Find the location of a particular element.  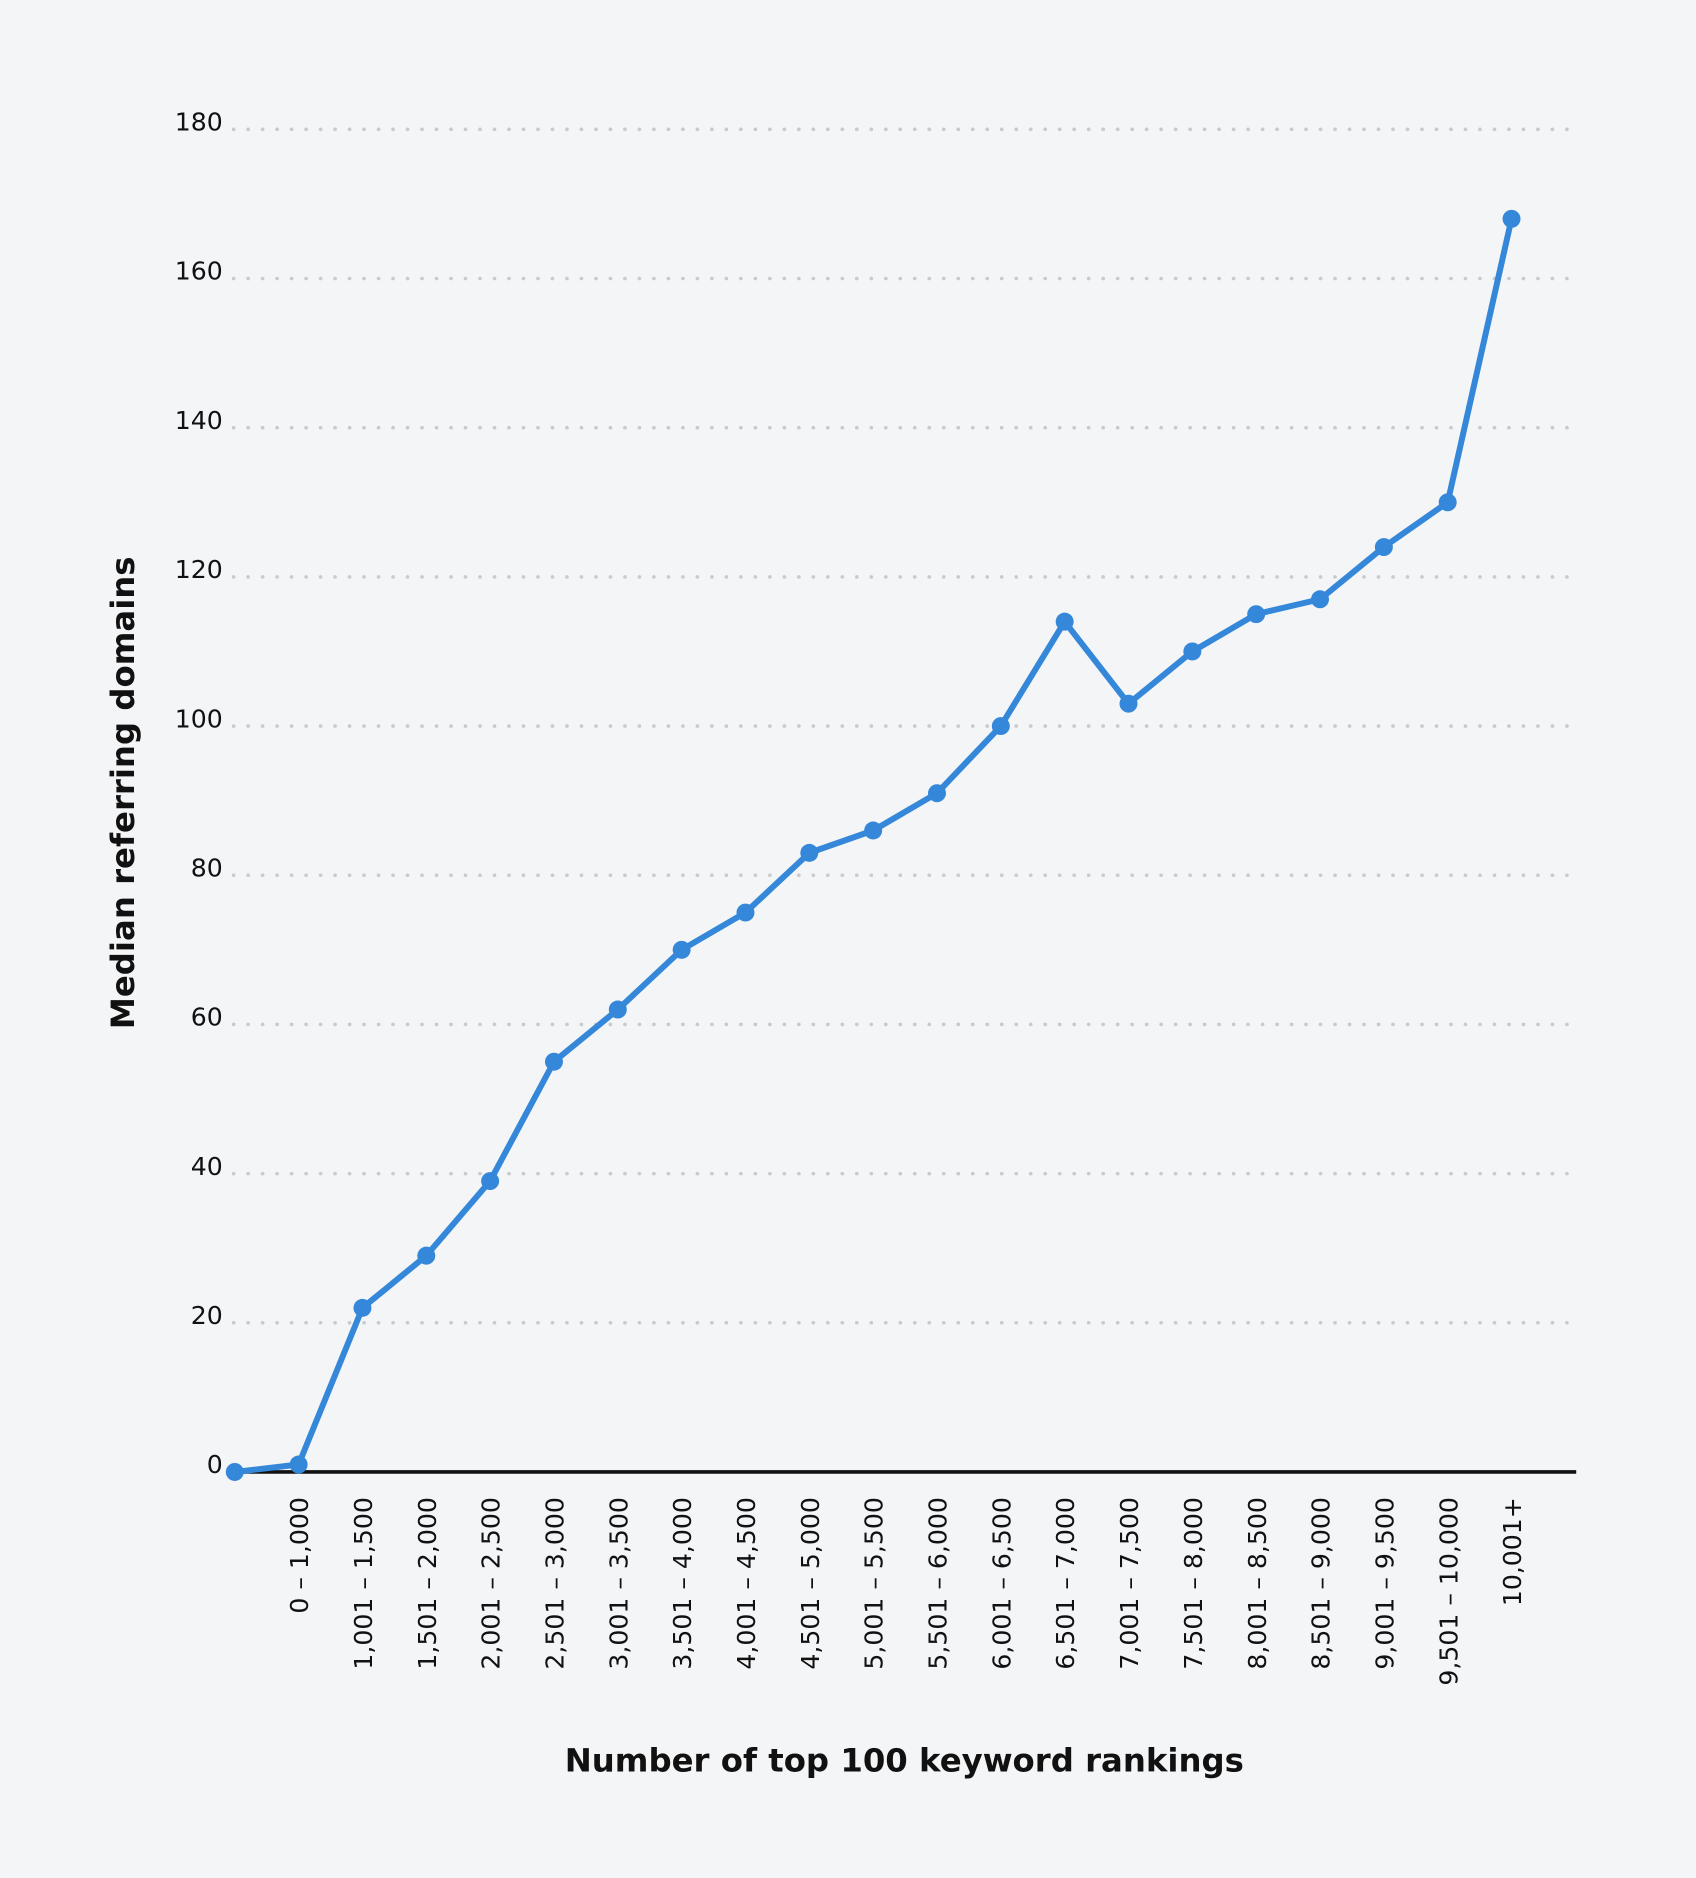

y-tick-label: 60 is located at coordinates (207, 1017).